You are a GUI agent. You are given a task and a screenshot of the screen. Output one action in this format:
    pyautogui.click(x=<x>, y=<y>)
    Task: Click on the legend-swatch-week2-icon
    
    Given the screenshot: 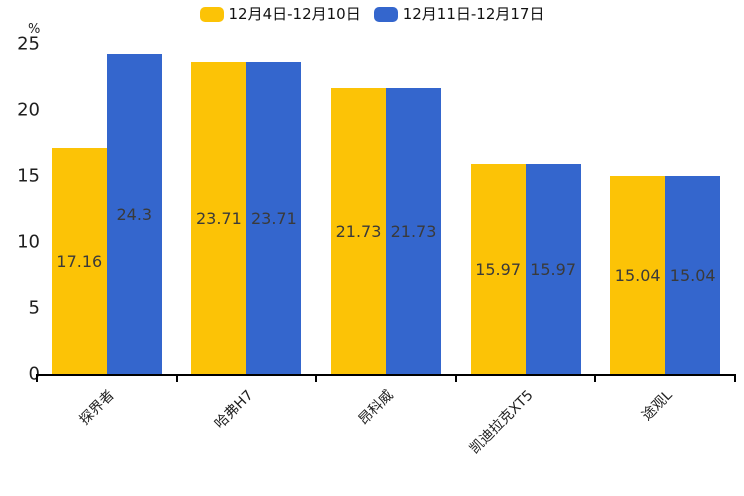 What is the action you would take?
    pyautogui.click(x=385, y=14)
    